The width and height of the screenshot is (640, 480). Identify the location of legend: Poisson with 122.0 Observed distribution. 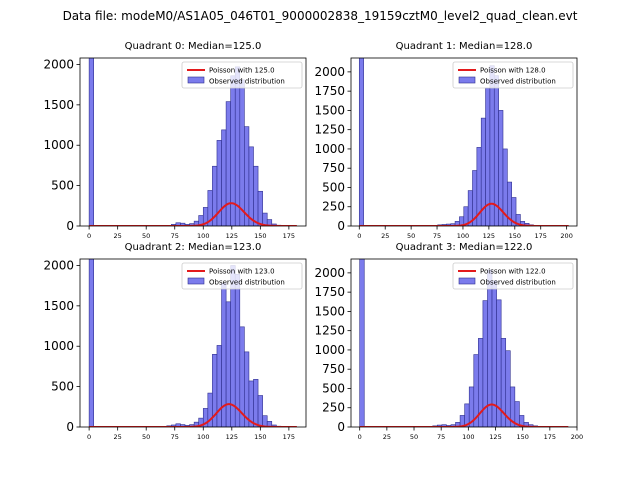
(513, 276).